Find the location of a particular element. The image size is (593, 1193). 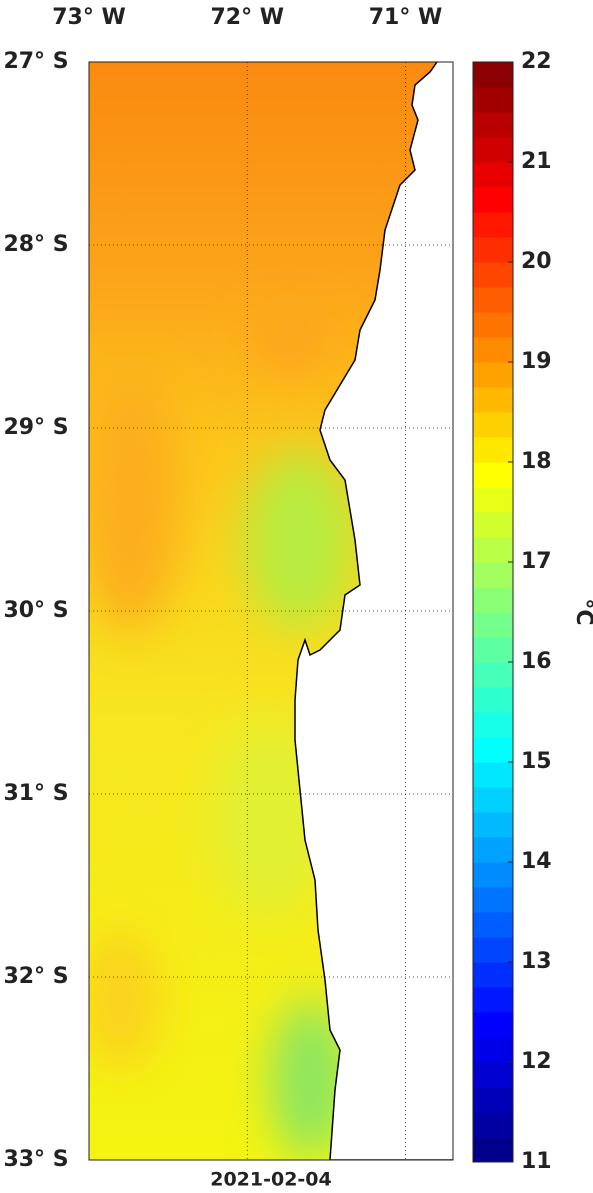

colorbar-tick-label: 19 is located at coordinates (536, 361).